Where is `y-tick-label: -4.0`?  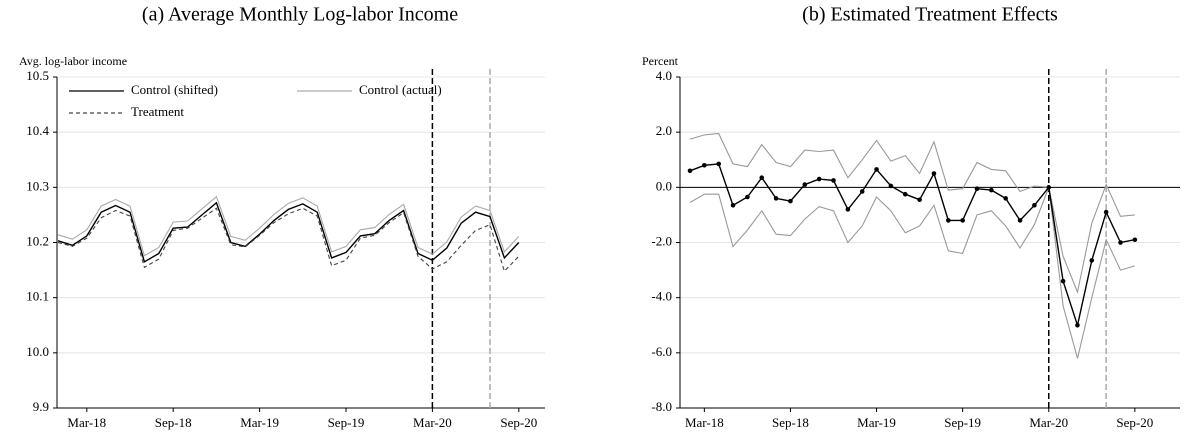
y-tick-label: -4.0 is located at coordinates (661, 296).